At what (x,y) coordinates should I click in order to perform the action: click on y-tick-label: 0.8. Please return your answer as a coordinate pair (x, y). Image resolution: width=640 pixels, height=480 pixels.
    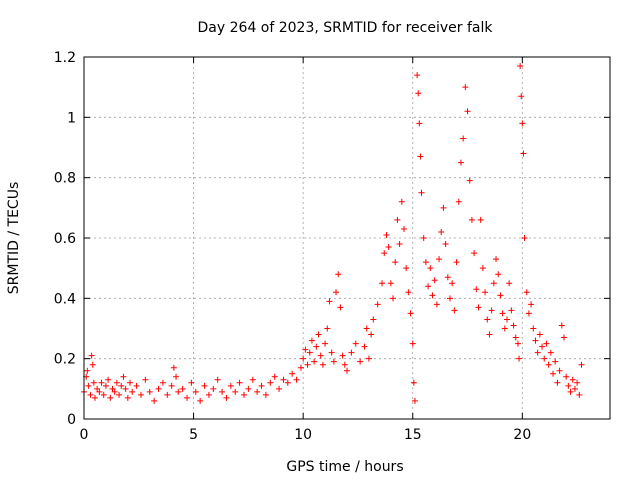
    Looking at the image, I should click on (65, 179).